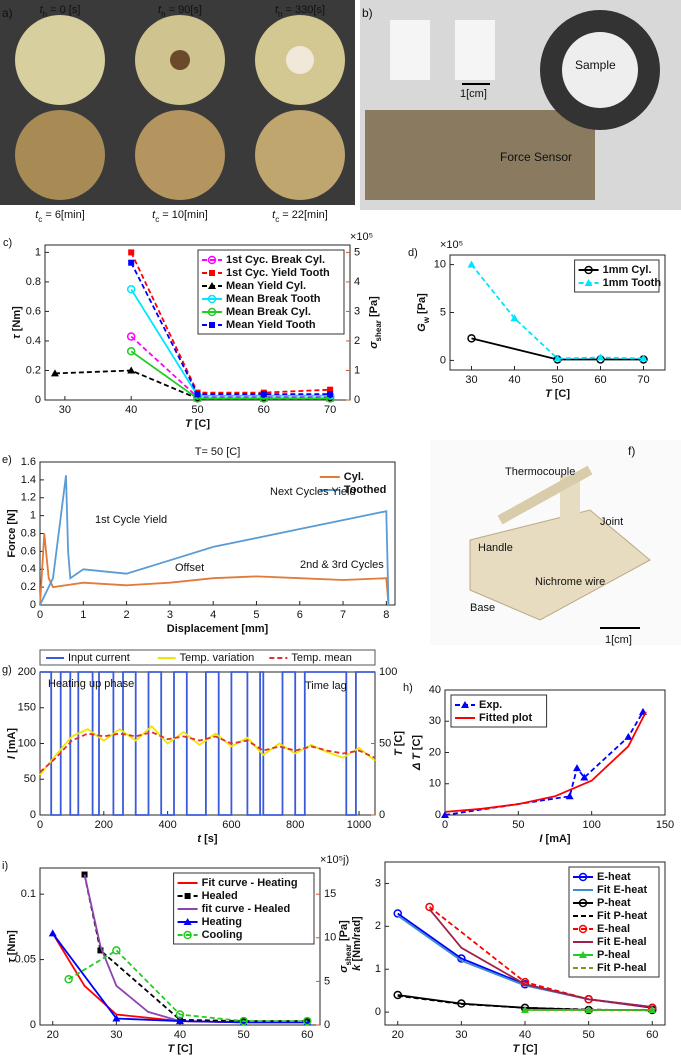 This screenshot has height=1057, width=681. Describe the element at coordinates (348, 954) in the screenshot. I see `label-part: shear` at that location.